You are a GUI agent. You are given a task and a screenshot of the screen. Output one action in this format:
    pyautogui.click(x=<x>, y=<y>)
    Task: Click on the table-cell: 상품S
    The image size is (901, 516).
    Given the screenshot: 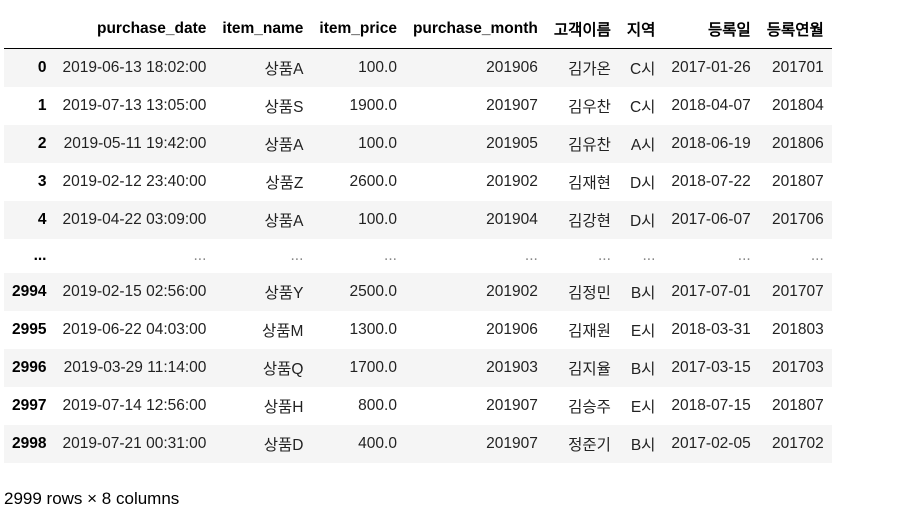 What is the action you would take?
    pyautogui.click(x=284, y=107)
    